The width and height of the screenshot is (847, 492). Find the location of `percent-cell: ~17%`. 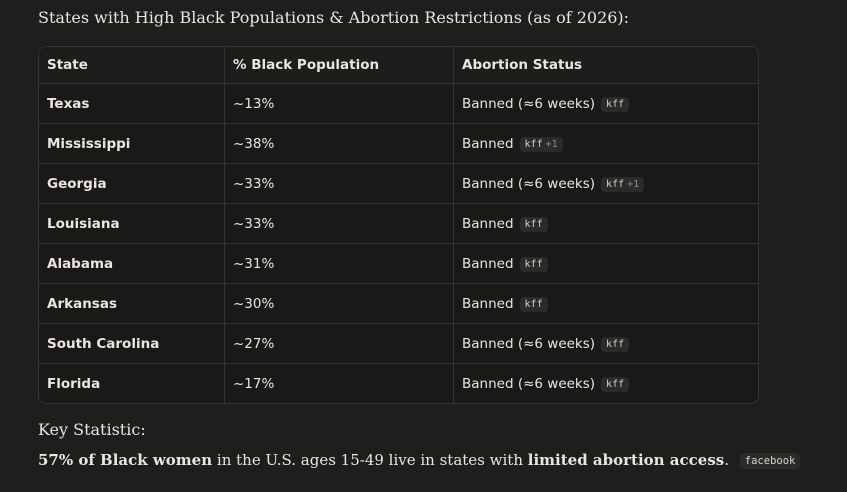

percent-cell: ~17% is located at coordinates (339, 383).